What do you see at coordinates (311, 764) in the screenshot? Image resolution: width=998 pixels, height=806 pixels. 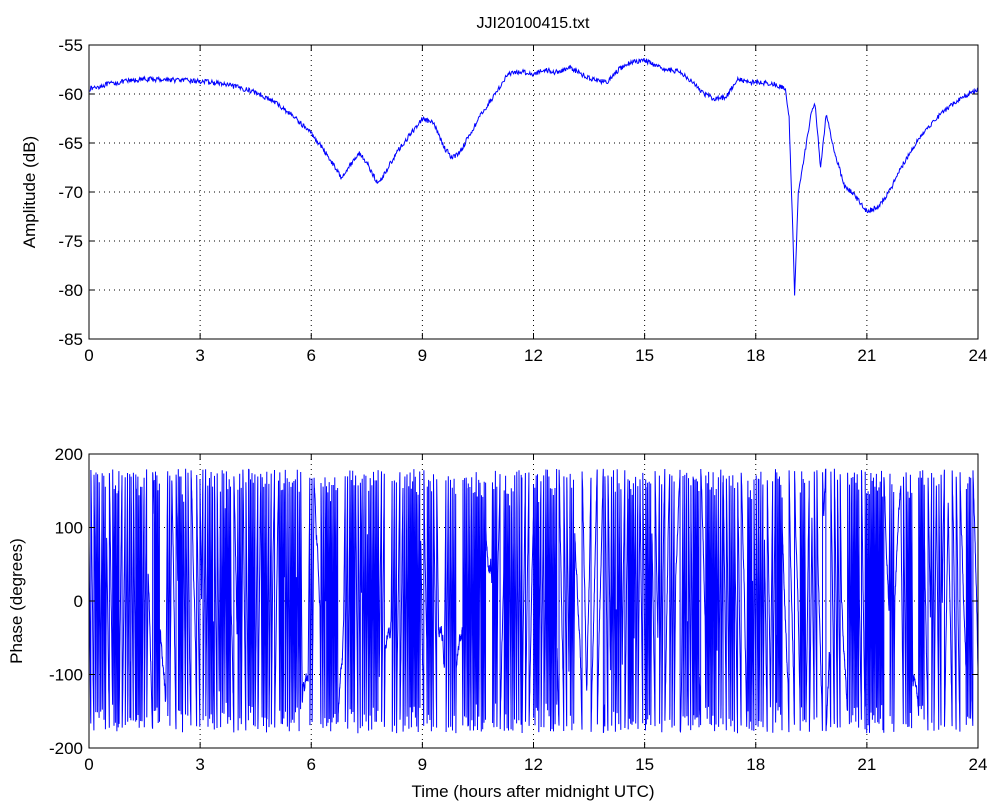 I see `phase-xtick-label: 6` at bounding box center [311, 764].